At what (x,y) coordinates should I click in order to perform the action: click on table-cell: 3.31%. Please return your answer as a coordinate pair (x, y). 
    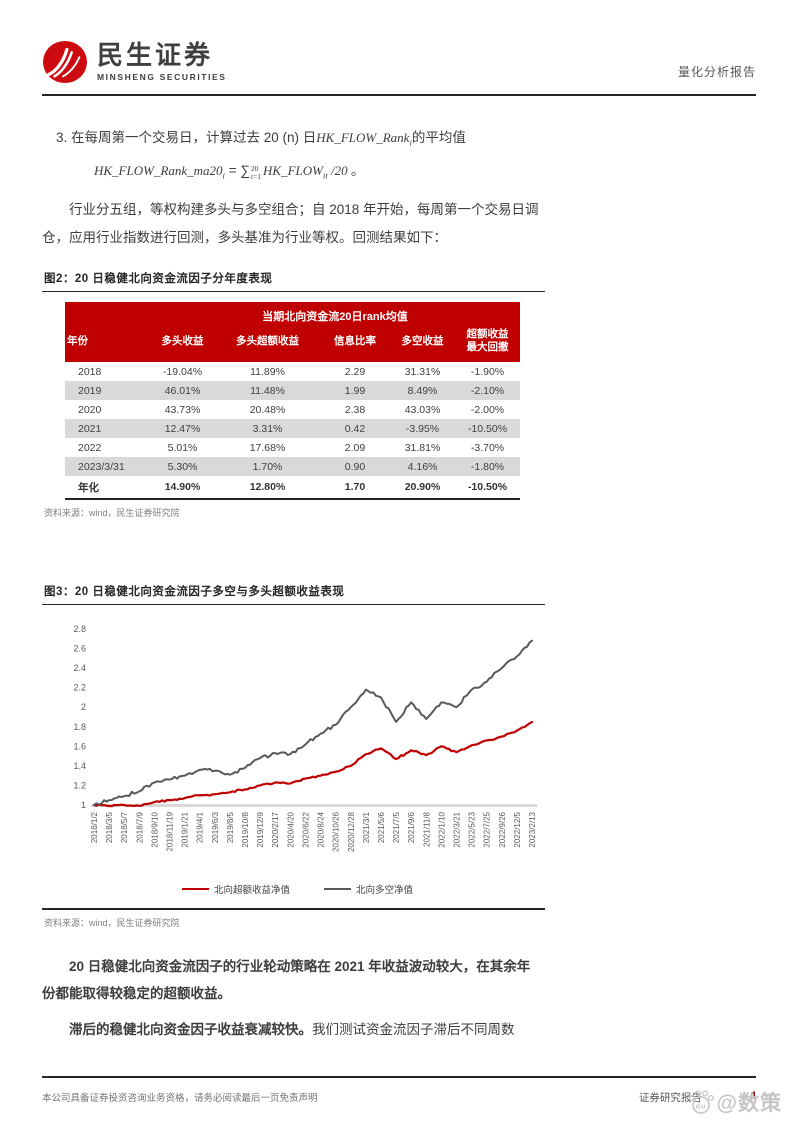
    Looking at the image, I should click on (267, 428).